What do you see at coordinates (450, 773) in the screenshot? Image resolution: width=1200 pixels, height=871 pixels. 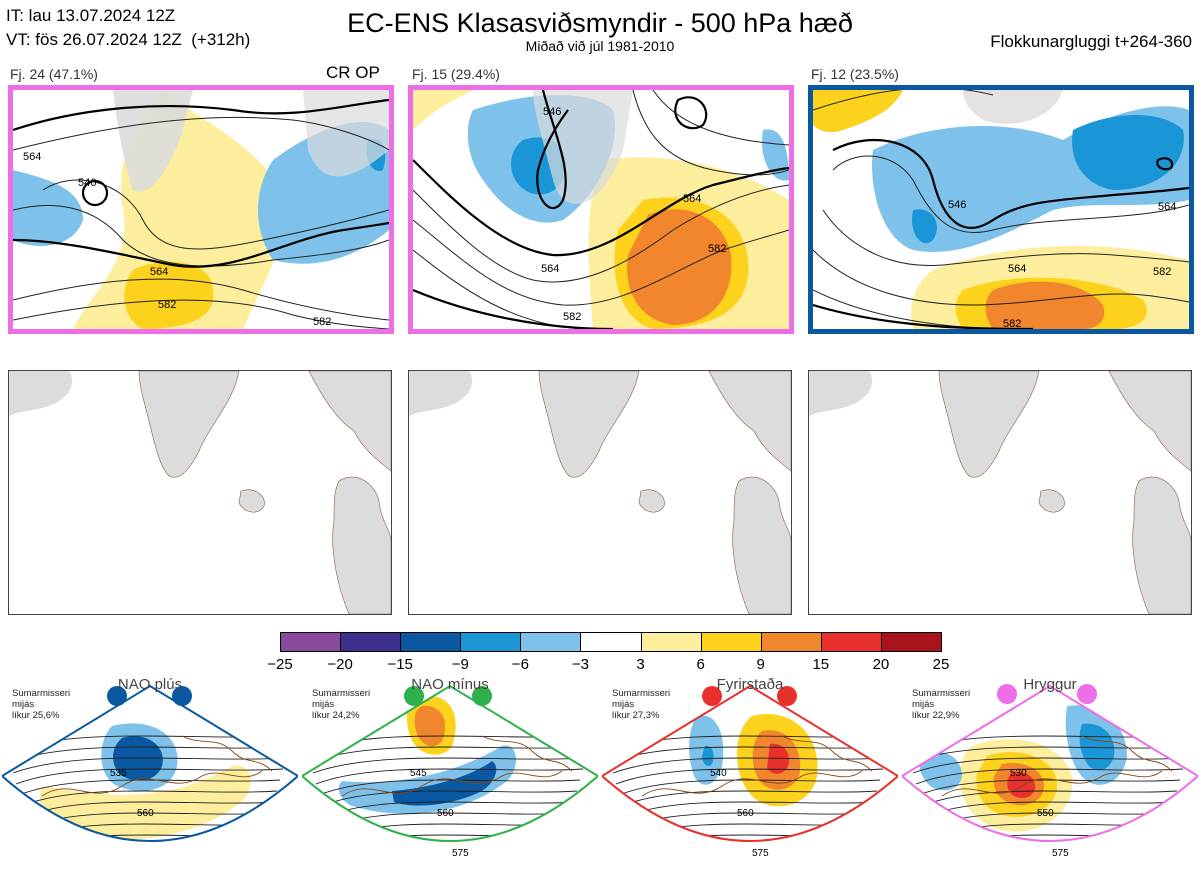 I see `regime-panel: 545 560 575` at bounding box center [450, 773].